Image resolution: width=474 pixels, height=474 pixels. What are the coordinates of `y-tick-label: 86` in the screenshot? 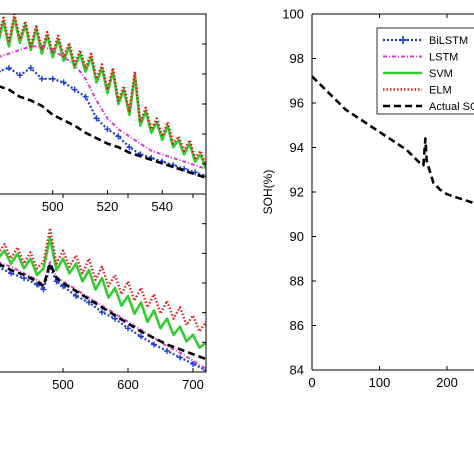 It's located at (297, 325).